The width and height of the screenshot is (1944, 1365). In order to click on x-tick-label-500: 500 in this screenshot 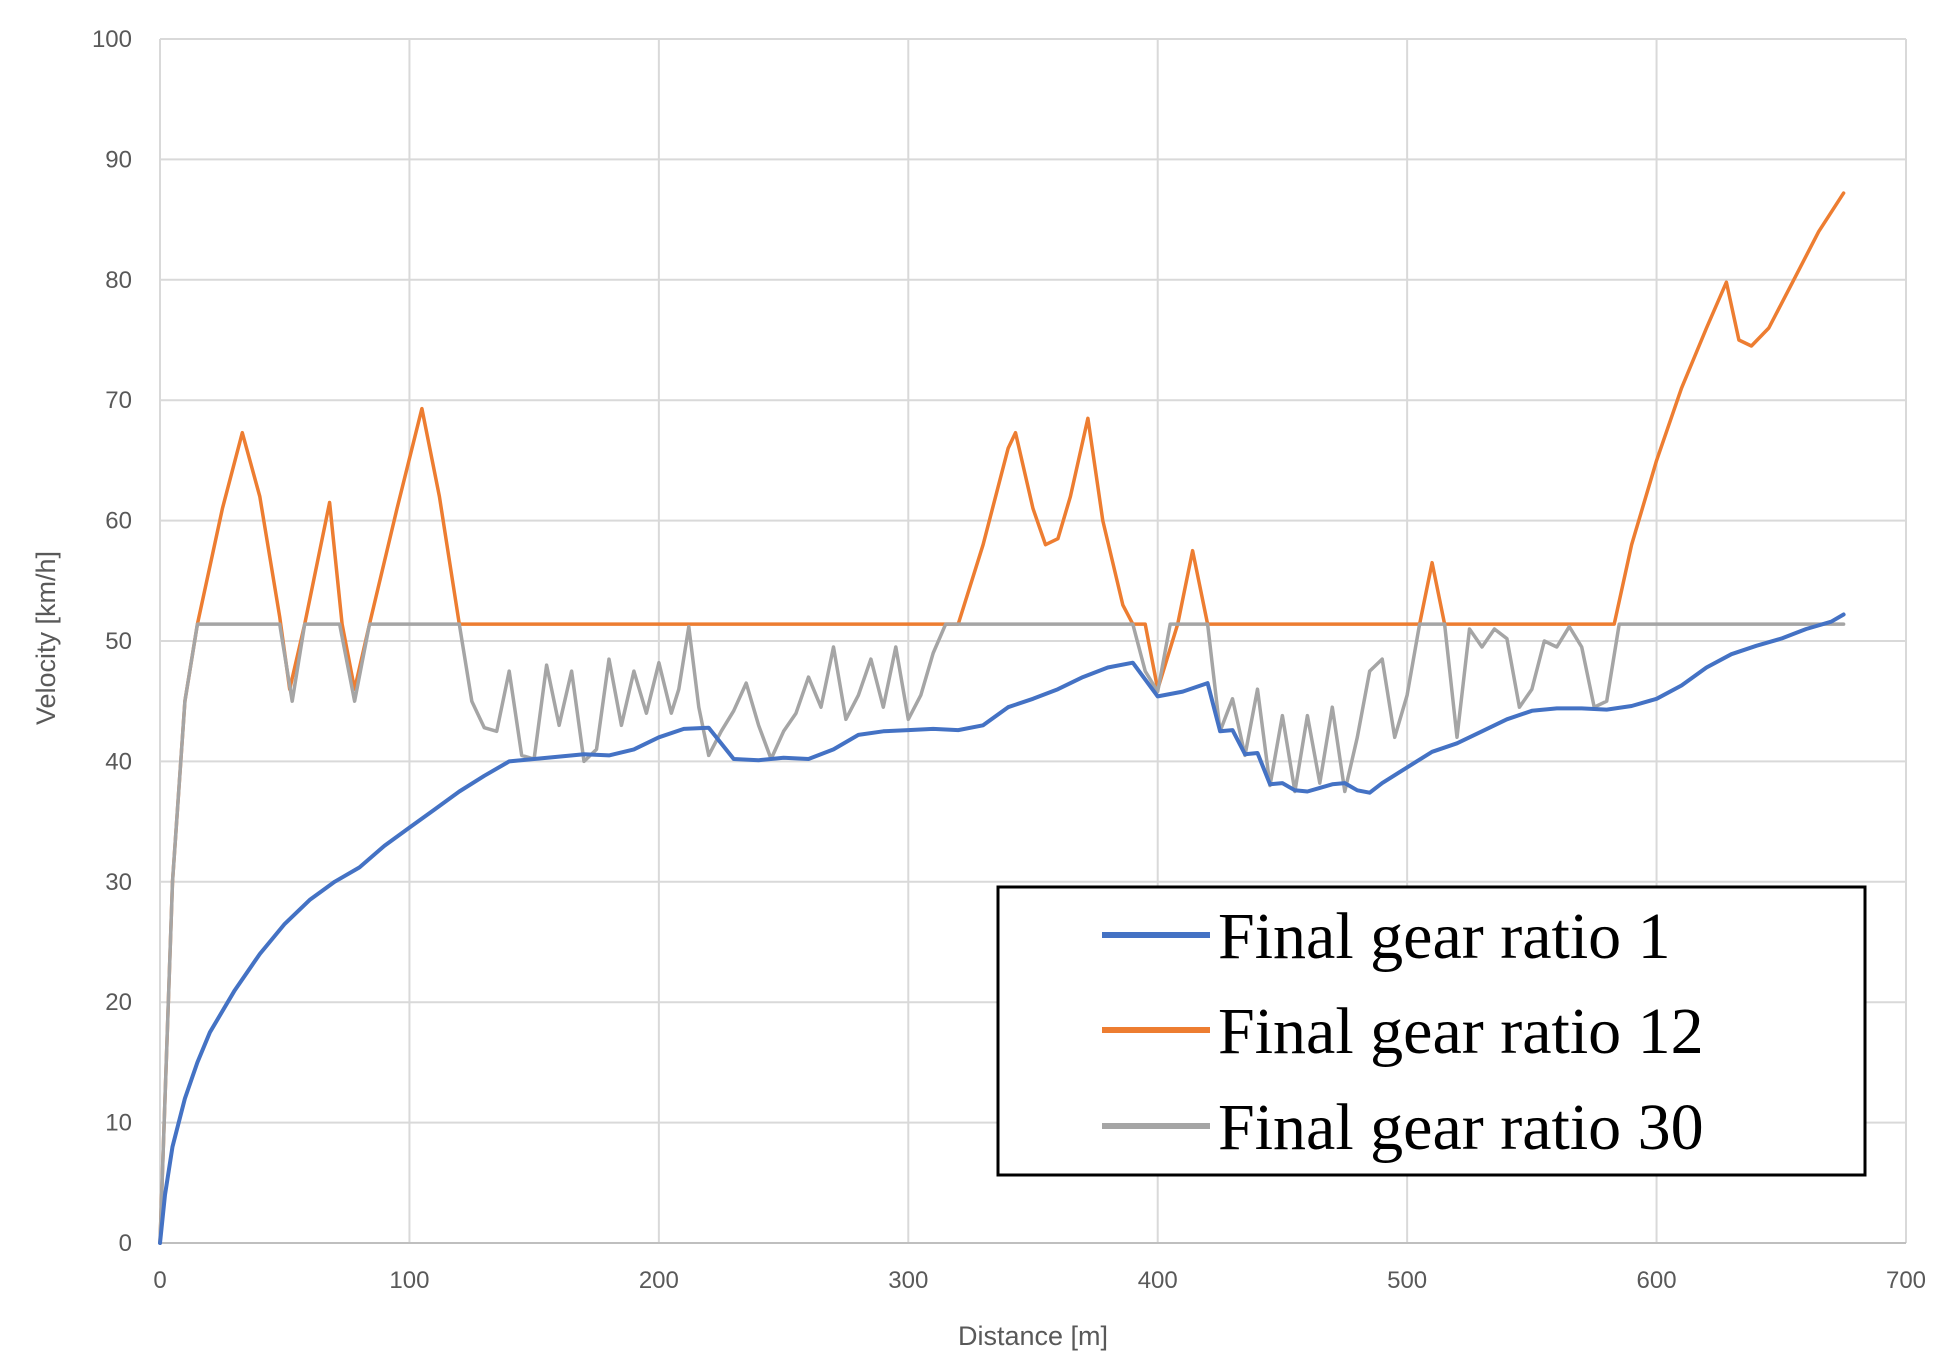, I will do `click(1407, 1280)`.